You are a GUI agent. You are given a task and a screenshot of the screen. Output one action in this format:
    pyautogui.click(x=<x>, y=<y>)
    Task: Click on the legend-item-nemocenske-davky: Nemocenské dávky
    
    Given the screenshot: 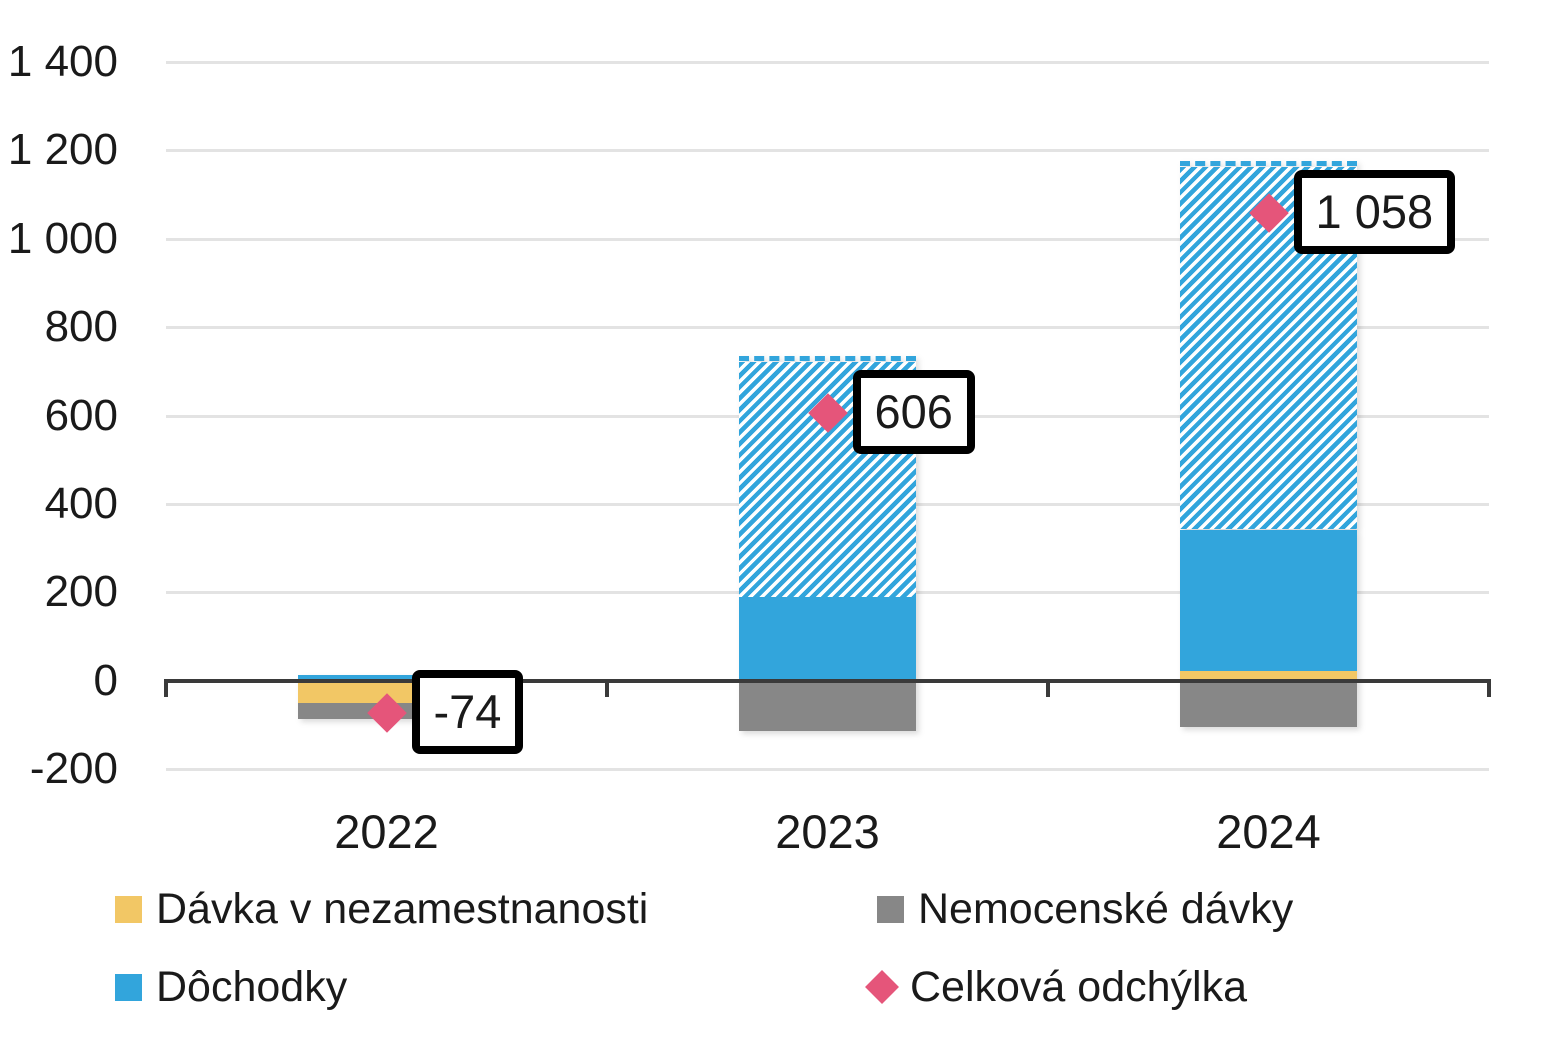 What is the action you would take?
    pyautogui.click(x=1085, y=909)
    